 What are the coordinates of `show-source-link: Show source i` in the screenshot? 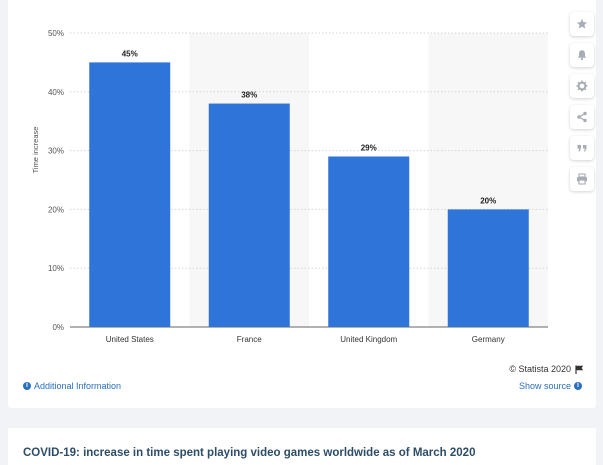 It's located at (550, 386).